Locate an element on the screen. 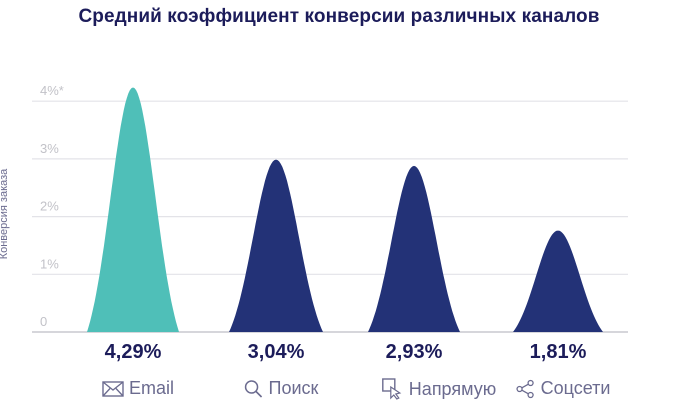  peak-соцсети is located at coordinates (558, 281).